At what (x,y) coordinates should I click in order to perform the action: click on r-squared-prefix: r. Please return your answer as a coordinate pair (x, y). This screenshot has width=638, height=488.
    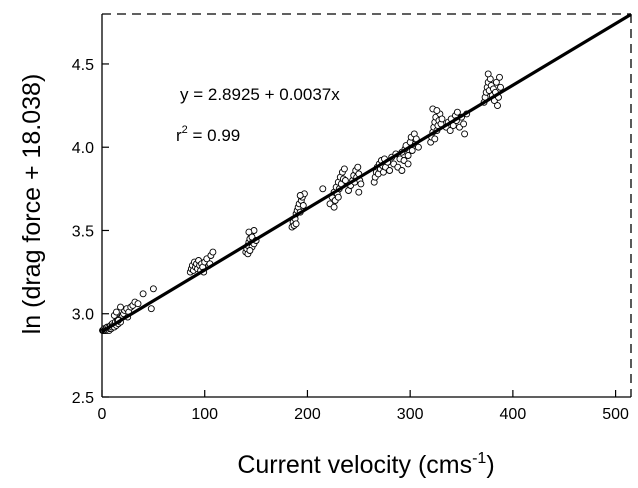
    Looking at the image, I should click on (179, 135).